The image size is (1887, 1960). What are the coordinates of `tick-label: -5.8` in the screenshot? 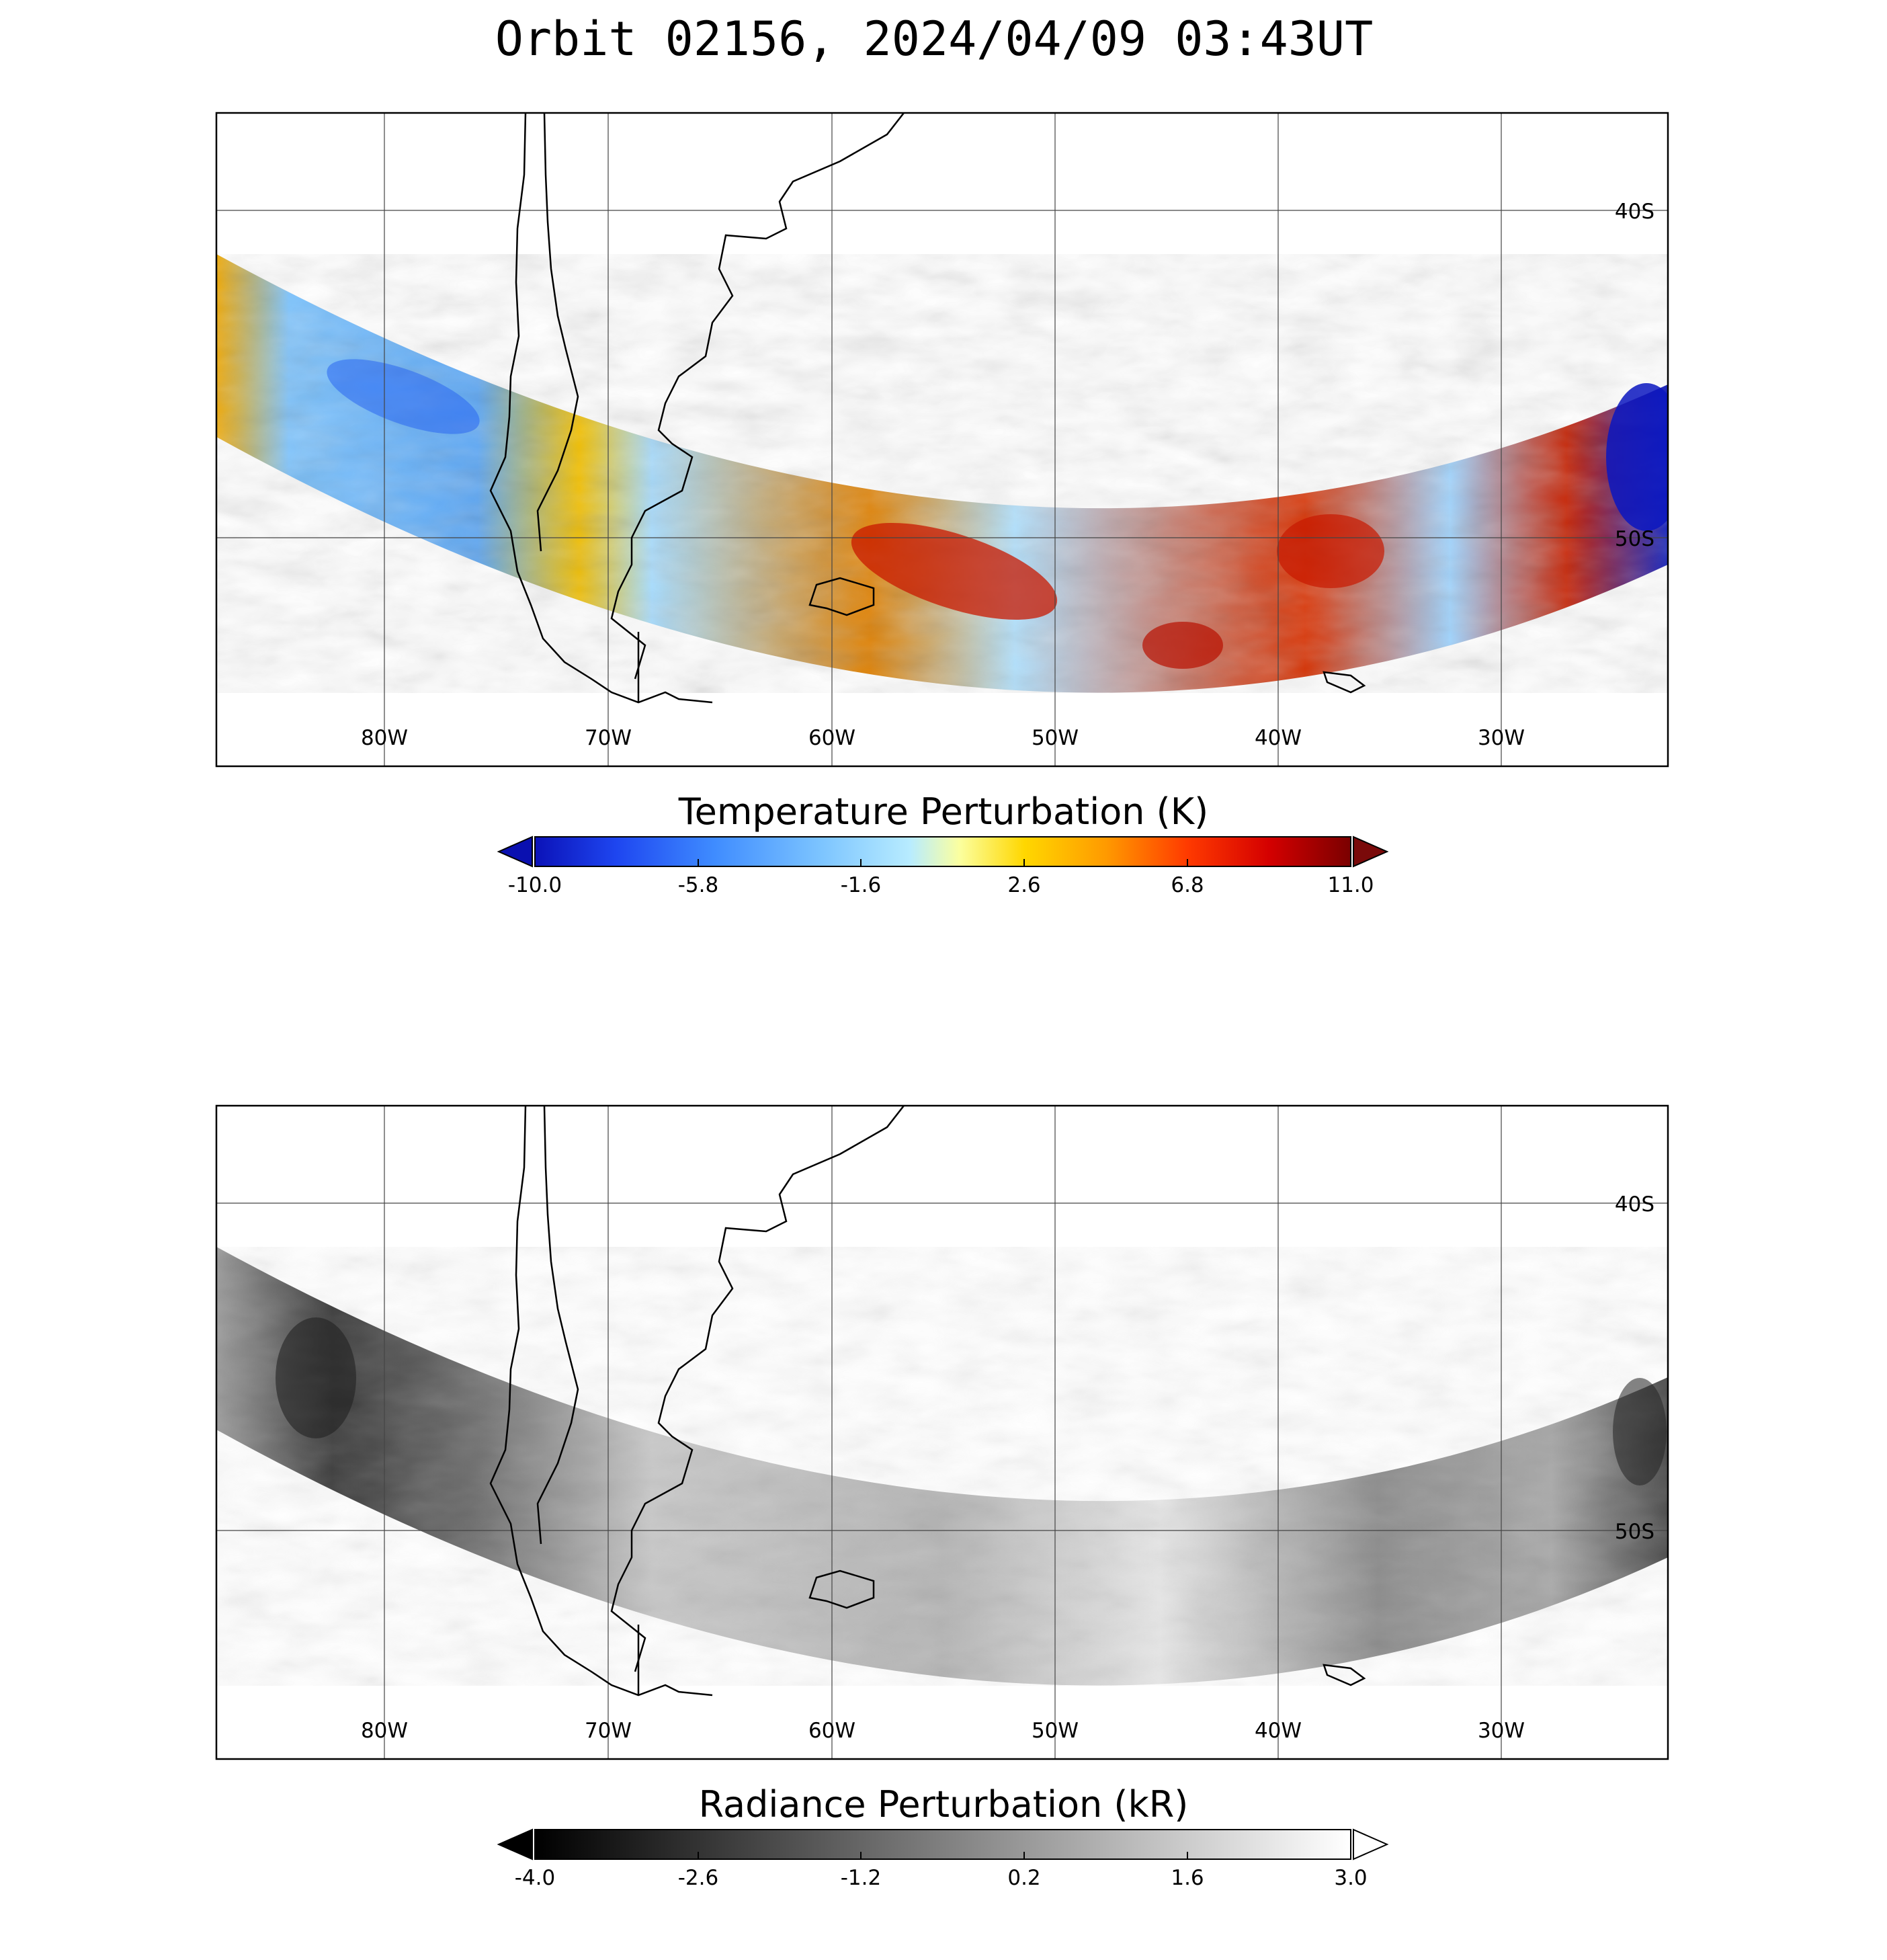 It's located at (698, 885).